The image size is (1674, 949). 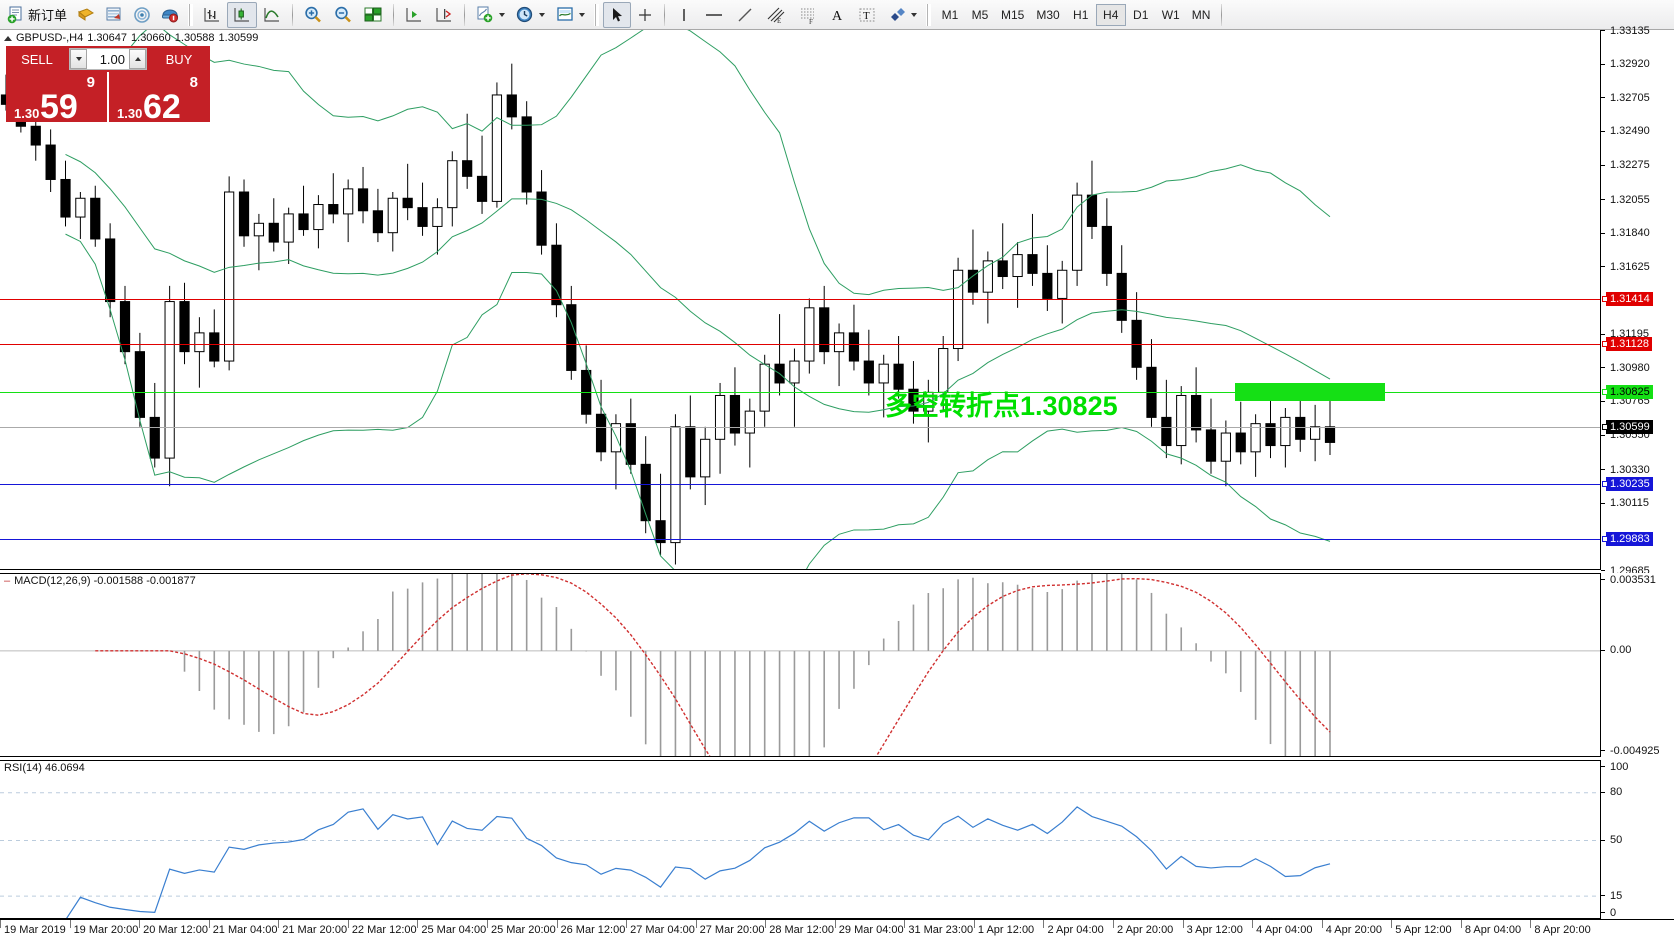 I want to click on autotrading-button, so click(x=170, y=15).